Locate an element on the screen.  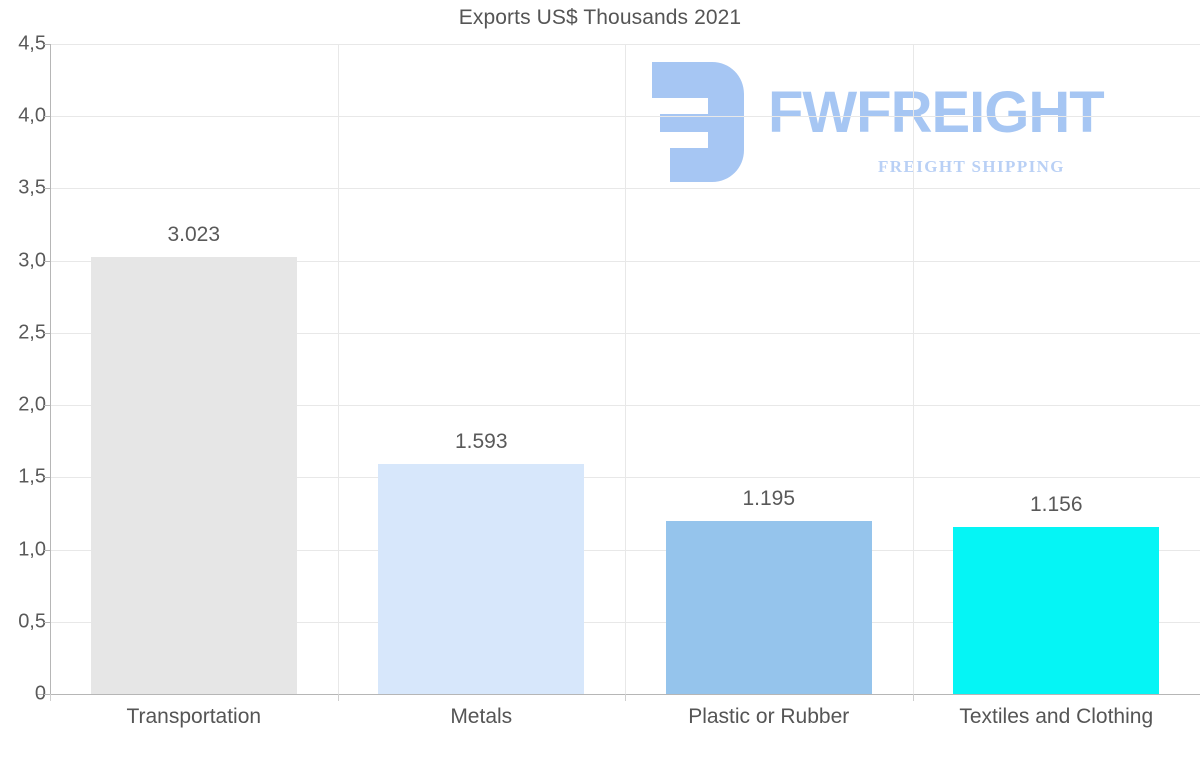
bar-value-label: 1.593 is located at coordinates (481, 441).